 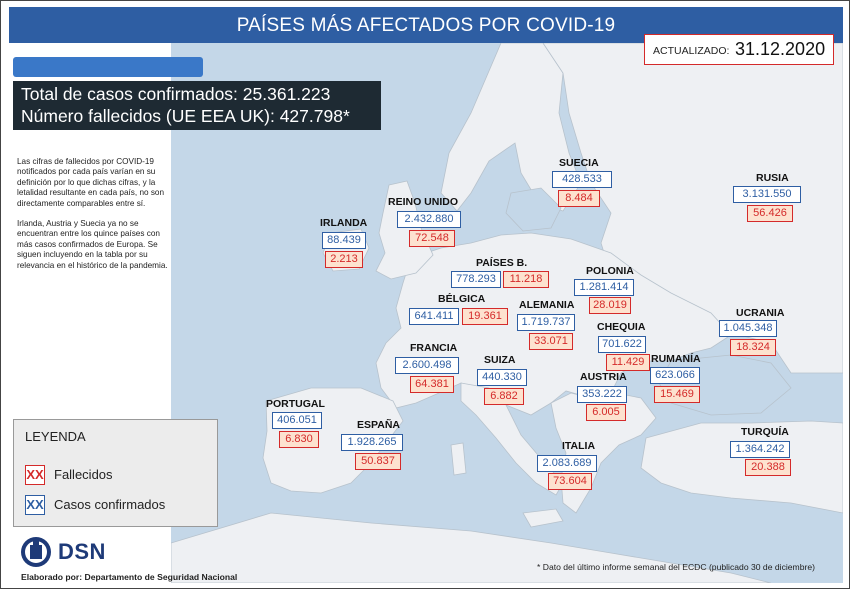 I want to click on cases-box-irlanda: 88.439, so click(x=344, y=240).